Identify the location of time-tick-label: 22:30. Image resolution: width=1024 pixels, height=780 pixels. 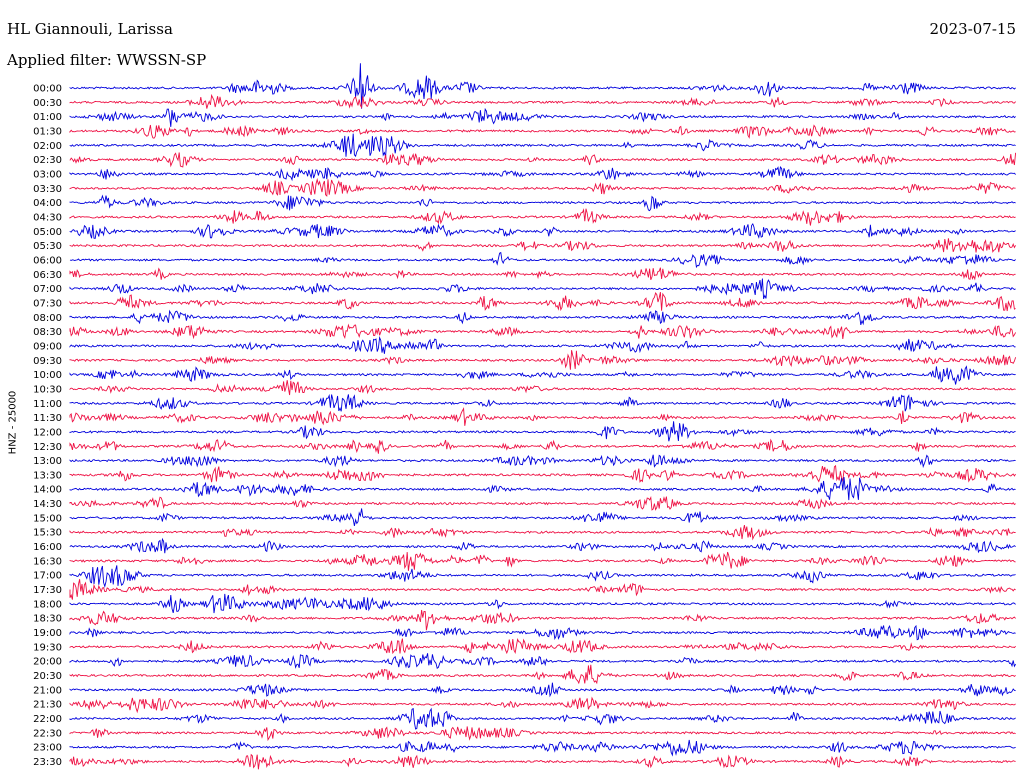
(47, 733).